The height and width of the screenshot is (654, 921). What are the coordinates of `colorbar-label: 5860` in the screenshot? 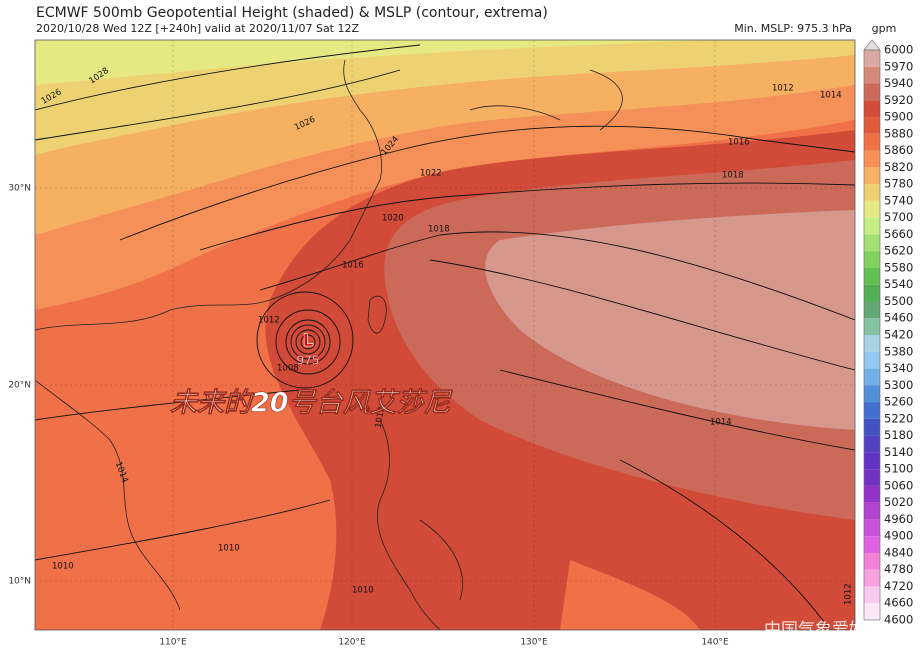 It's located at (898, 150).